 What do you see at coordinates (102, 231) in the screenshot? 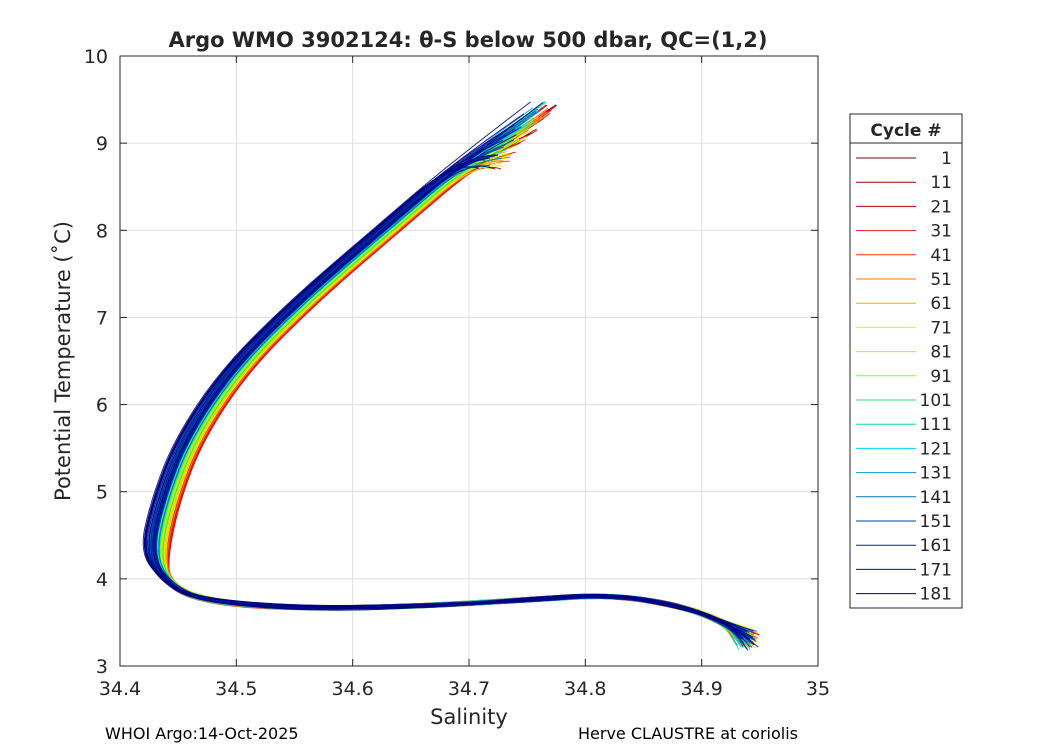
I see `y-tick-label: 8` at bounding box center [102, 231].